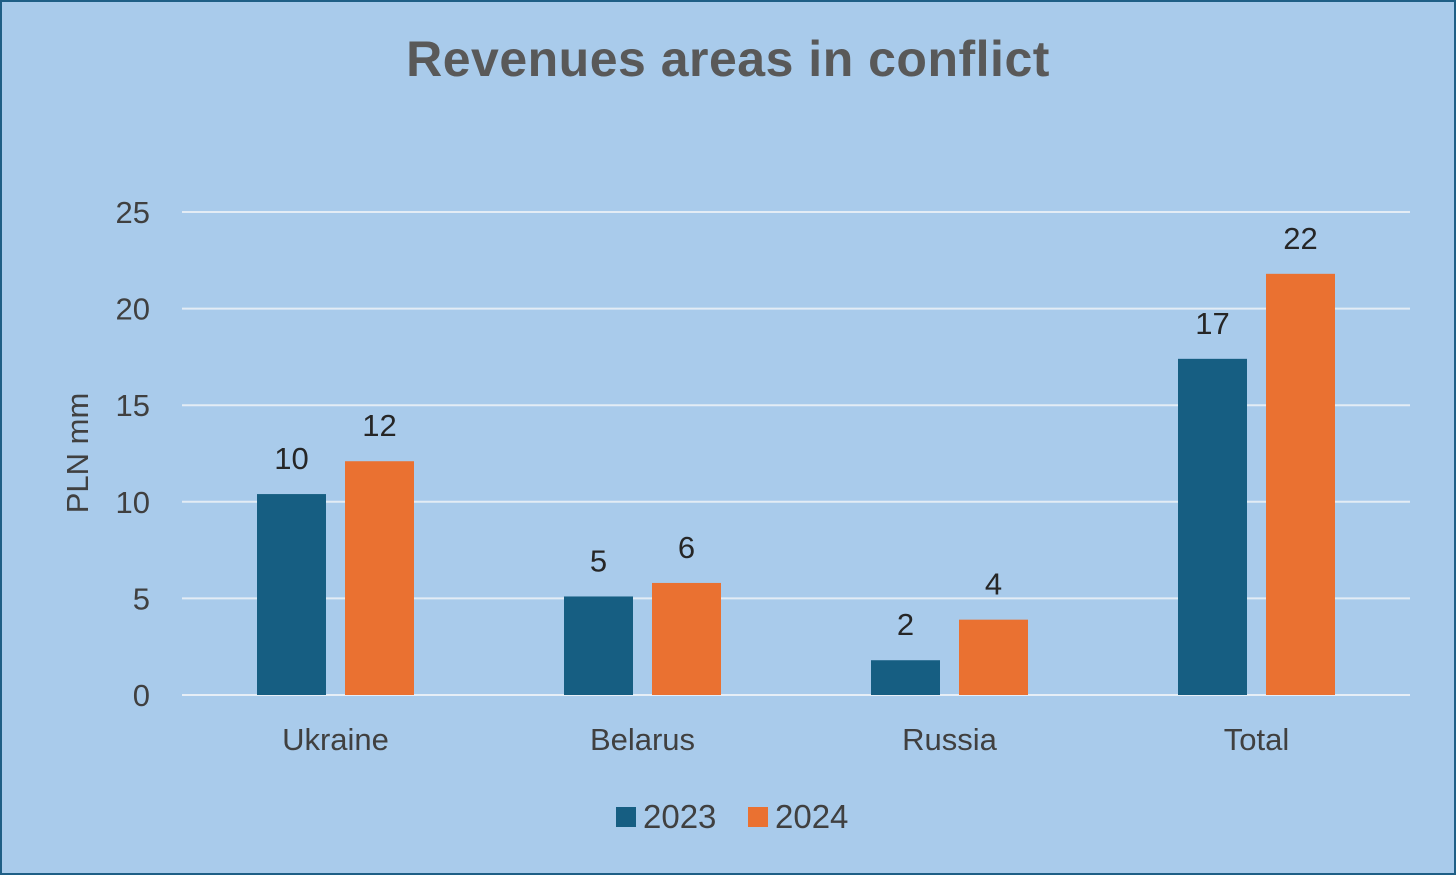 This screenshot has height=875, width=1456. What do you see at coordinates (758, 817) in the screenshot?
I see `legend-swatch-2024` at bounding box center [758, 817].